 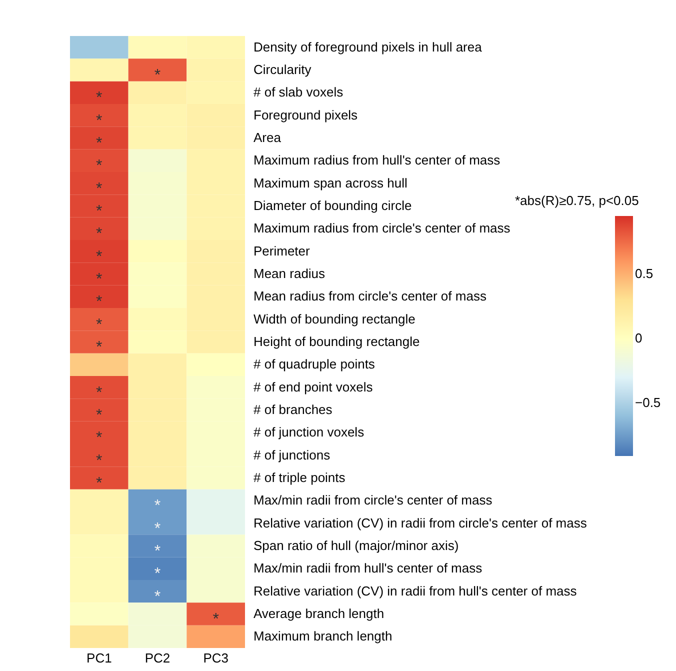 I want to click on y-tick-label: Height of bounding rectangle, so click(x=337, y=341).